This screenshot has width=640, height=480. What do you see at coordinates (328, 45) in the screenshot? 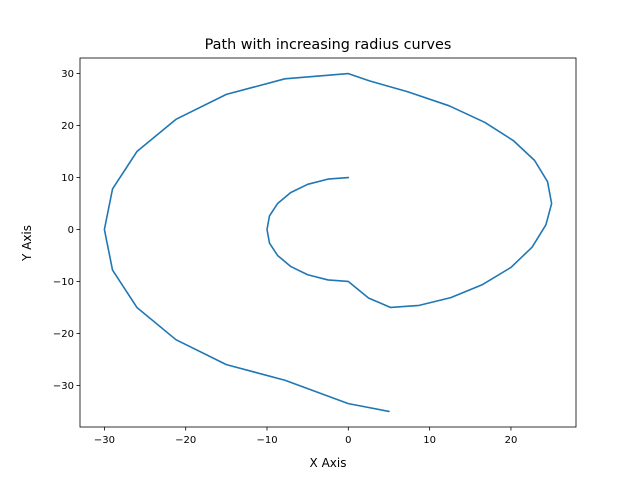
I see `chart-title: Path with increasing radius curves` at bounding box center [328, 45].